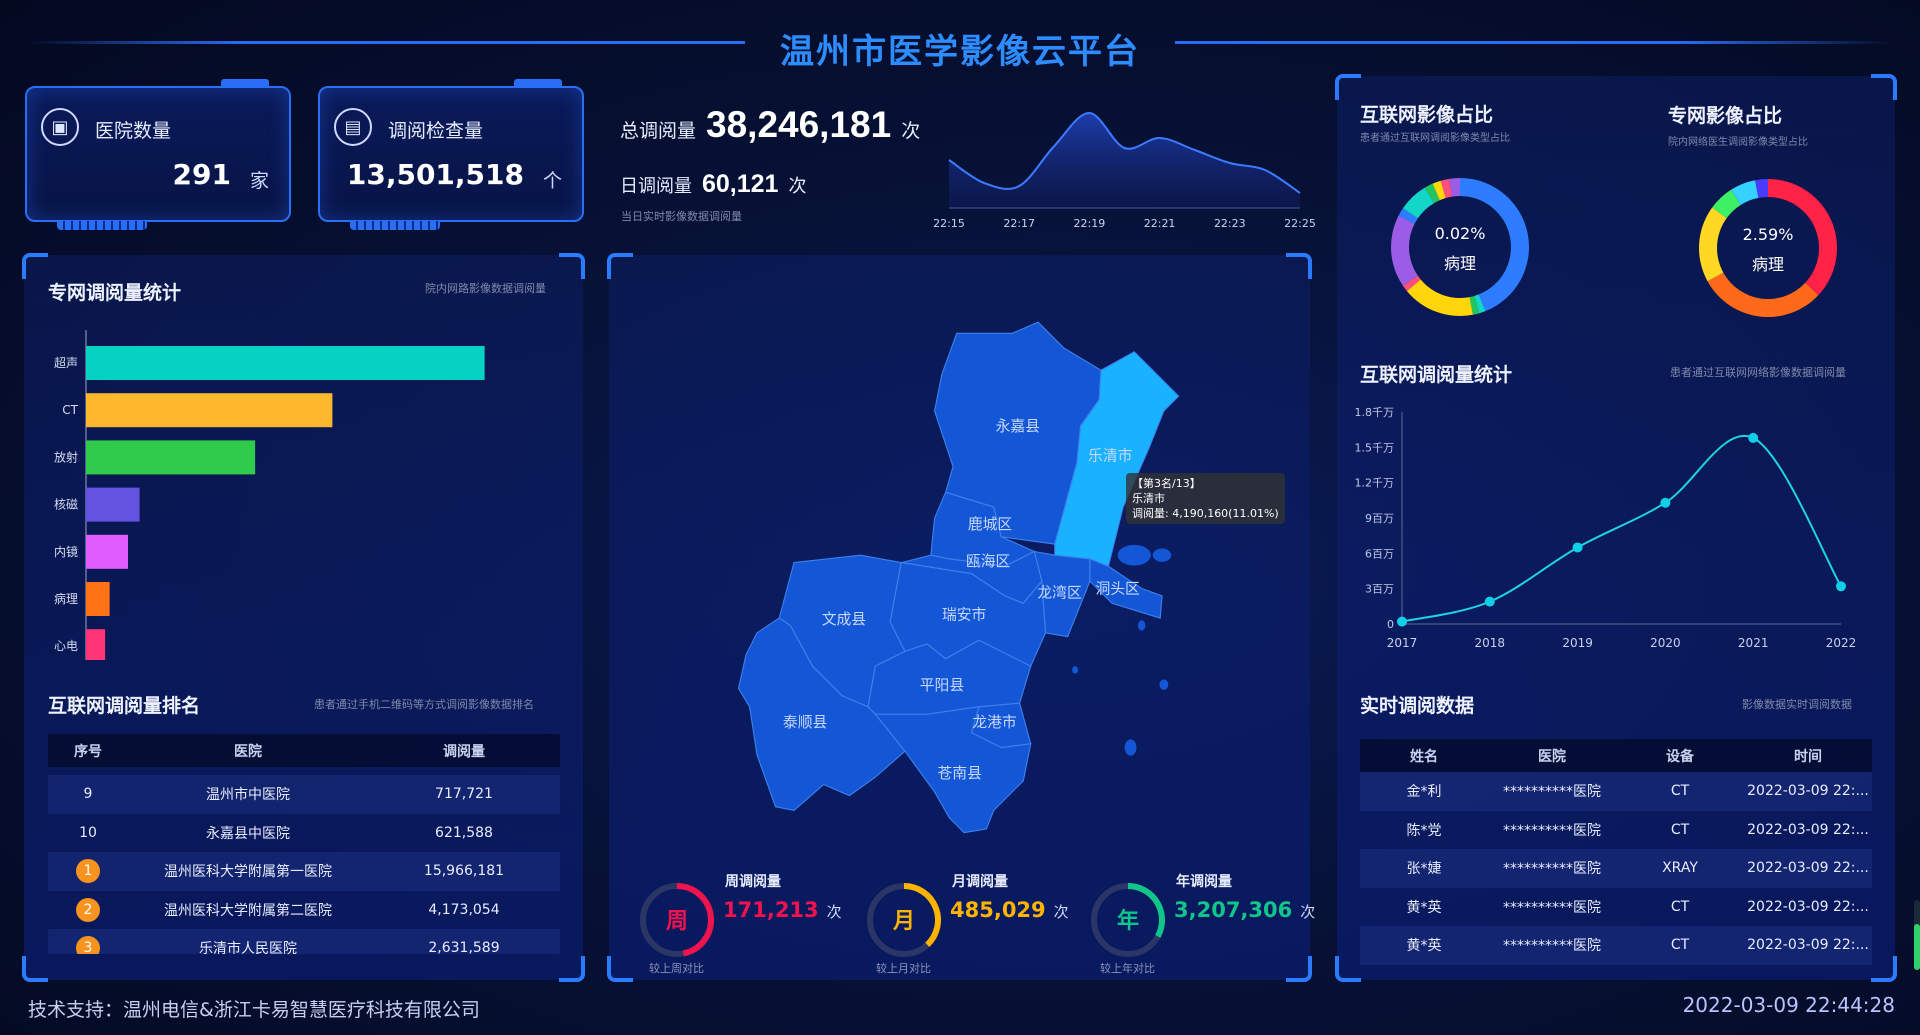 The image size is (1920, 1035). I want to click on table-cell: **********医院, so click(1552, 907).